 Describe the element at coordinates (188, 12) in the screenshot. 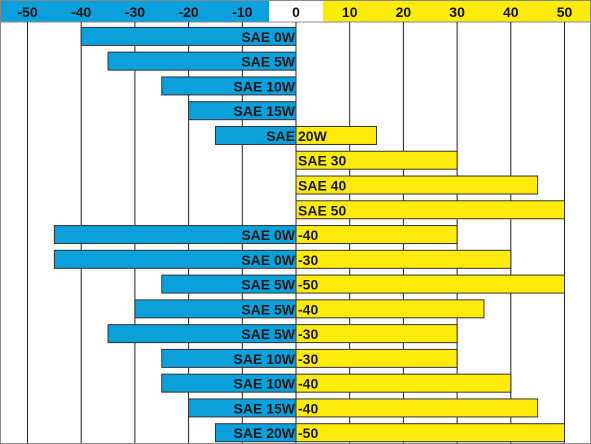

I see `x-tick-label: -20` at that location.